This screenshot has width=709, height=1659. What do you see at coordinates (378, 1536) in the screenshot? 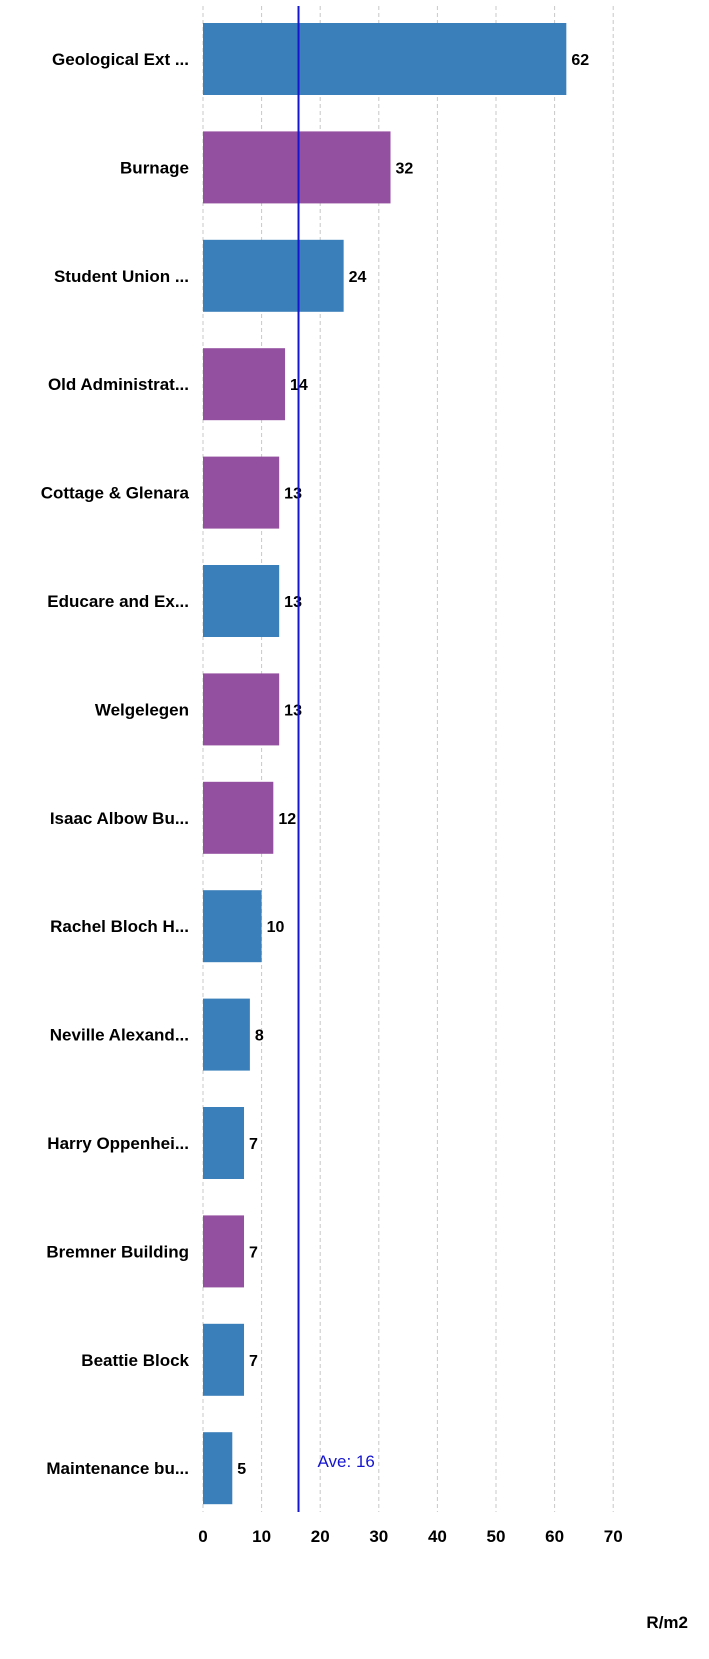
I see `x-tick-label: 30` at bounding box center [378, 1536].